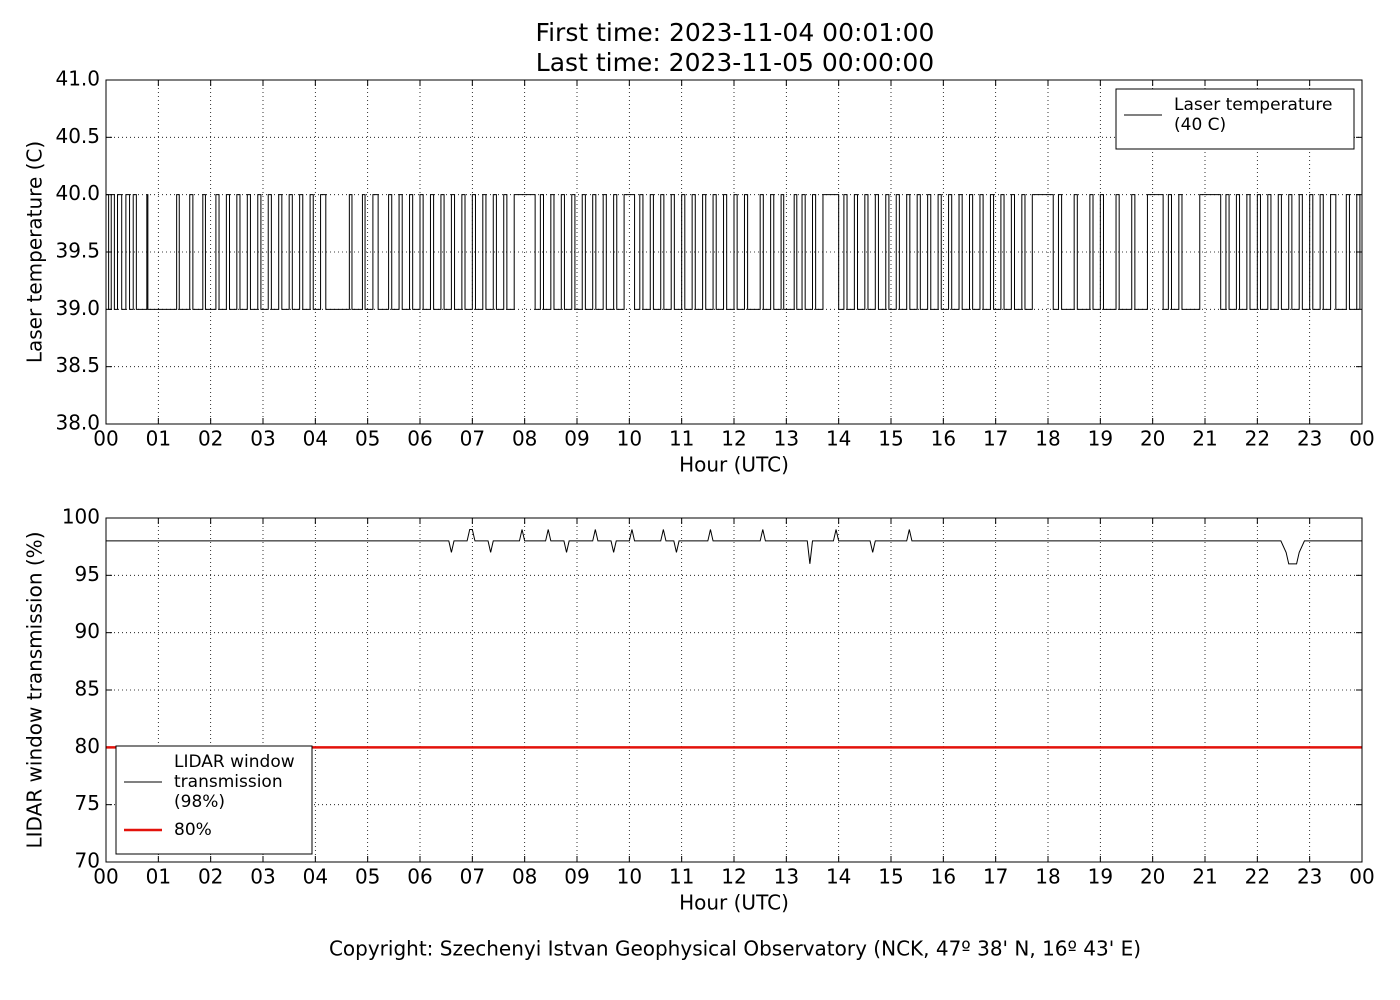 Image resolution: width=1400 pixels, height=1000 pixels. I want to click on title-first: First time: 2023-11-04 00:01:00, so click(735, 32).